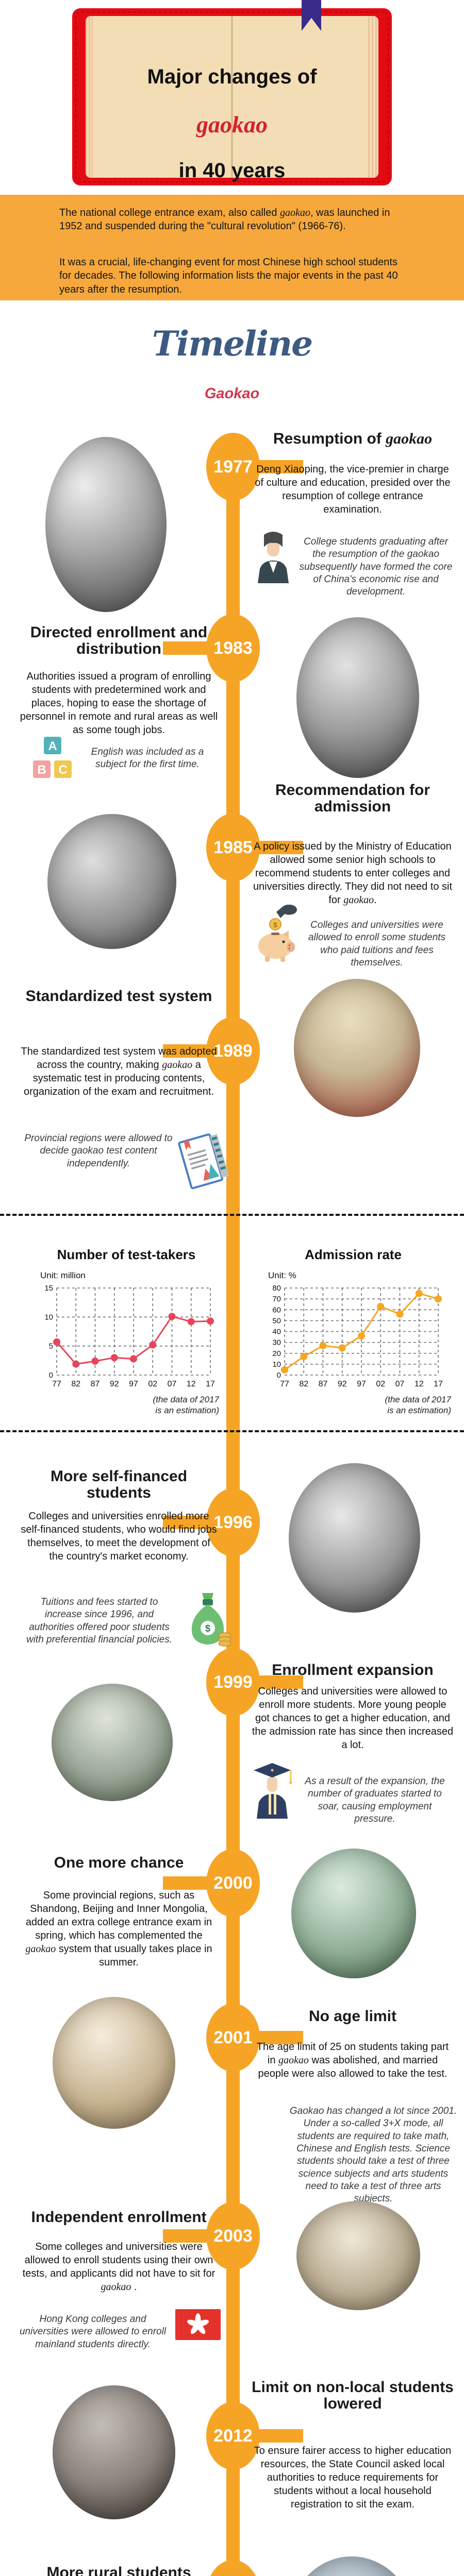  What do you see at coordinates (51, 1346) in the screenshot?
I see `svg-text: 5` at bounding box center [51, 1346].